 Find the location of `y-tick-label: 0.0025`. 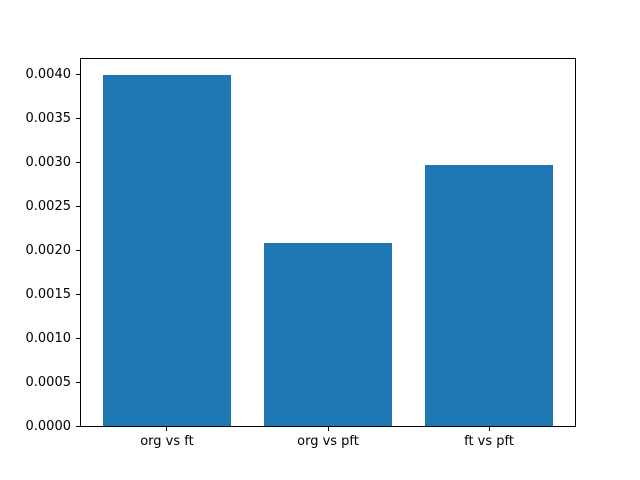

y-tick-label: 0.0025 is located at coordinates (48, 206).